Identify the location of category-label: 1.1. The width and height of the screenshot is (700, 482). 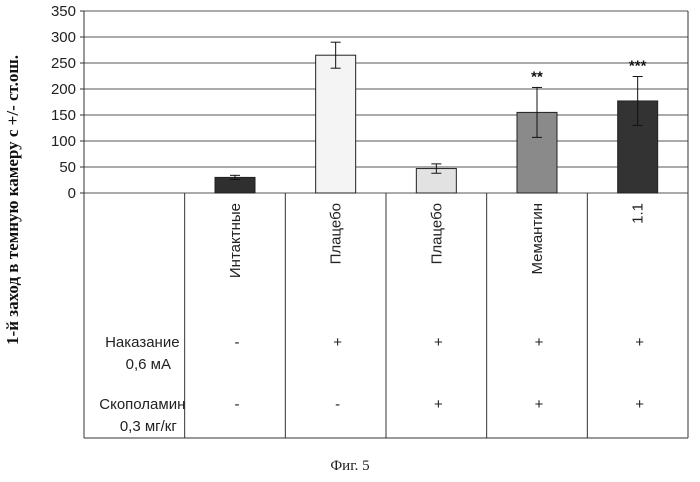
(638, 213).